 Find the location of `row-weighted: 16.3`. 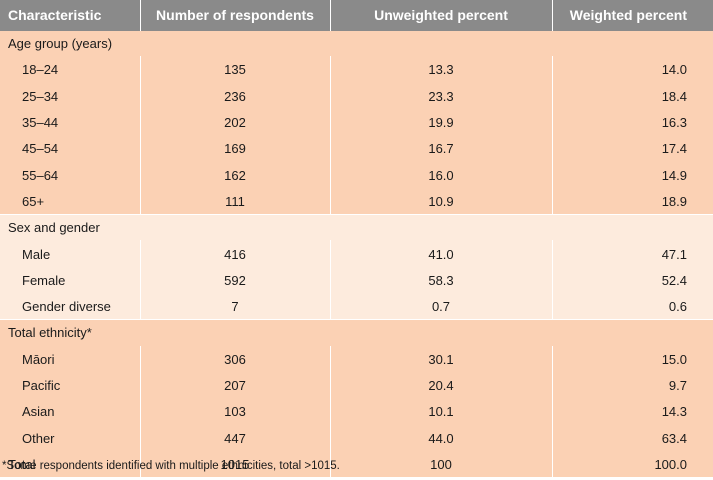

row-weighted: 16.3 is located at coordinates (632, 122).